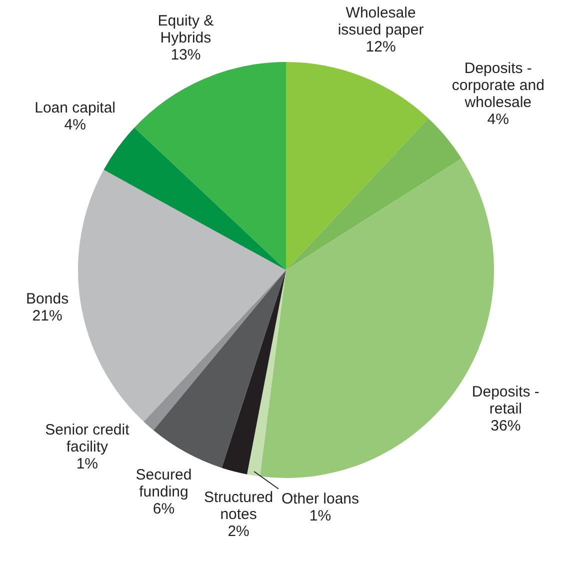  Describe the element at coordinates (185, 55) in the screenshot. I see `data-label: 13%` at that location.